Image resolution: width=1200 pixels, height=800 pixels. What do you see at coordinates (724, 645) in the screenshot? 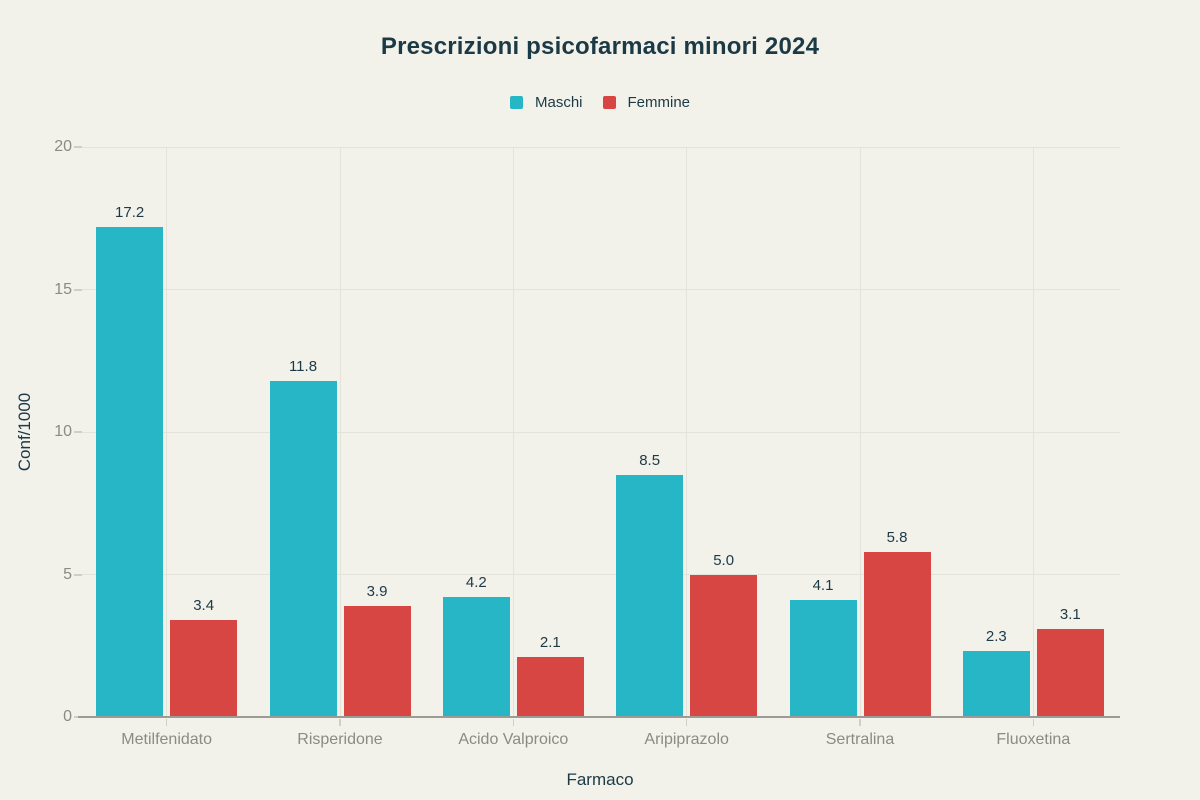
I see `bar-femmine-aripiprazolo` at bounding box center [724, 645].